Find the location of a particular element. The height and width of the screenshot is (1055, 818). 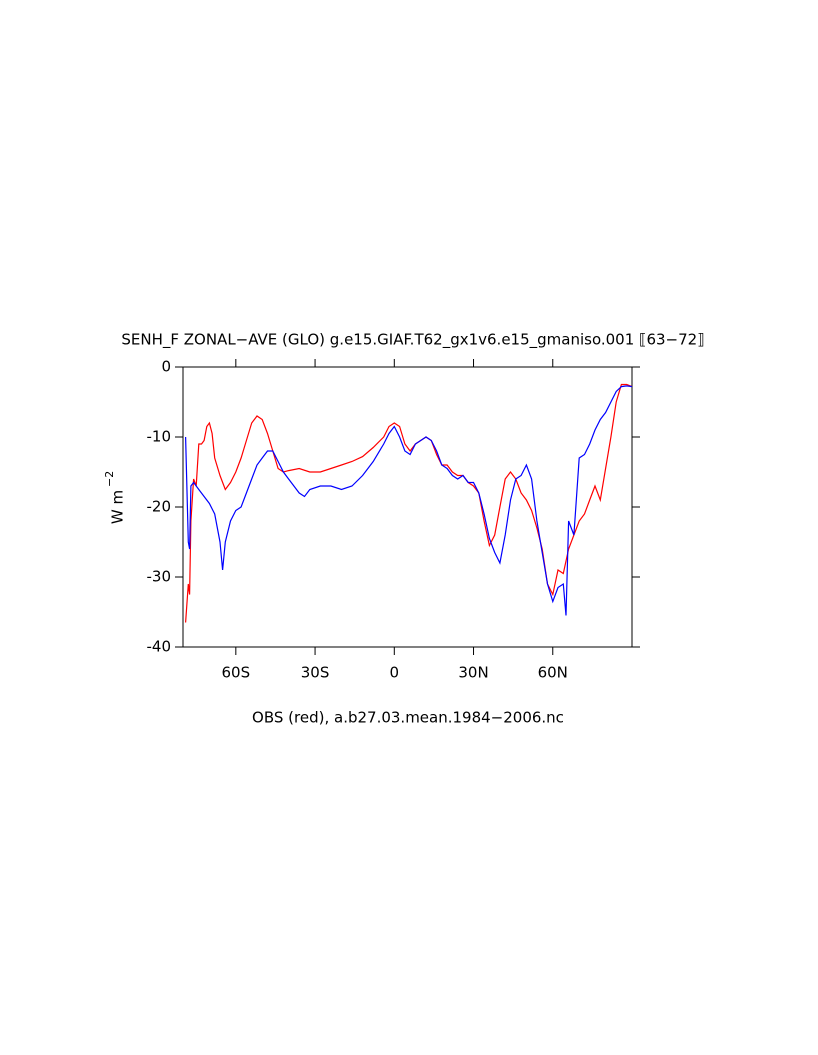

y-axis-label: W m is located at coordinates (118, 507).